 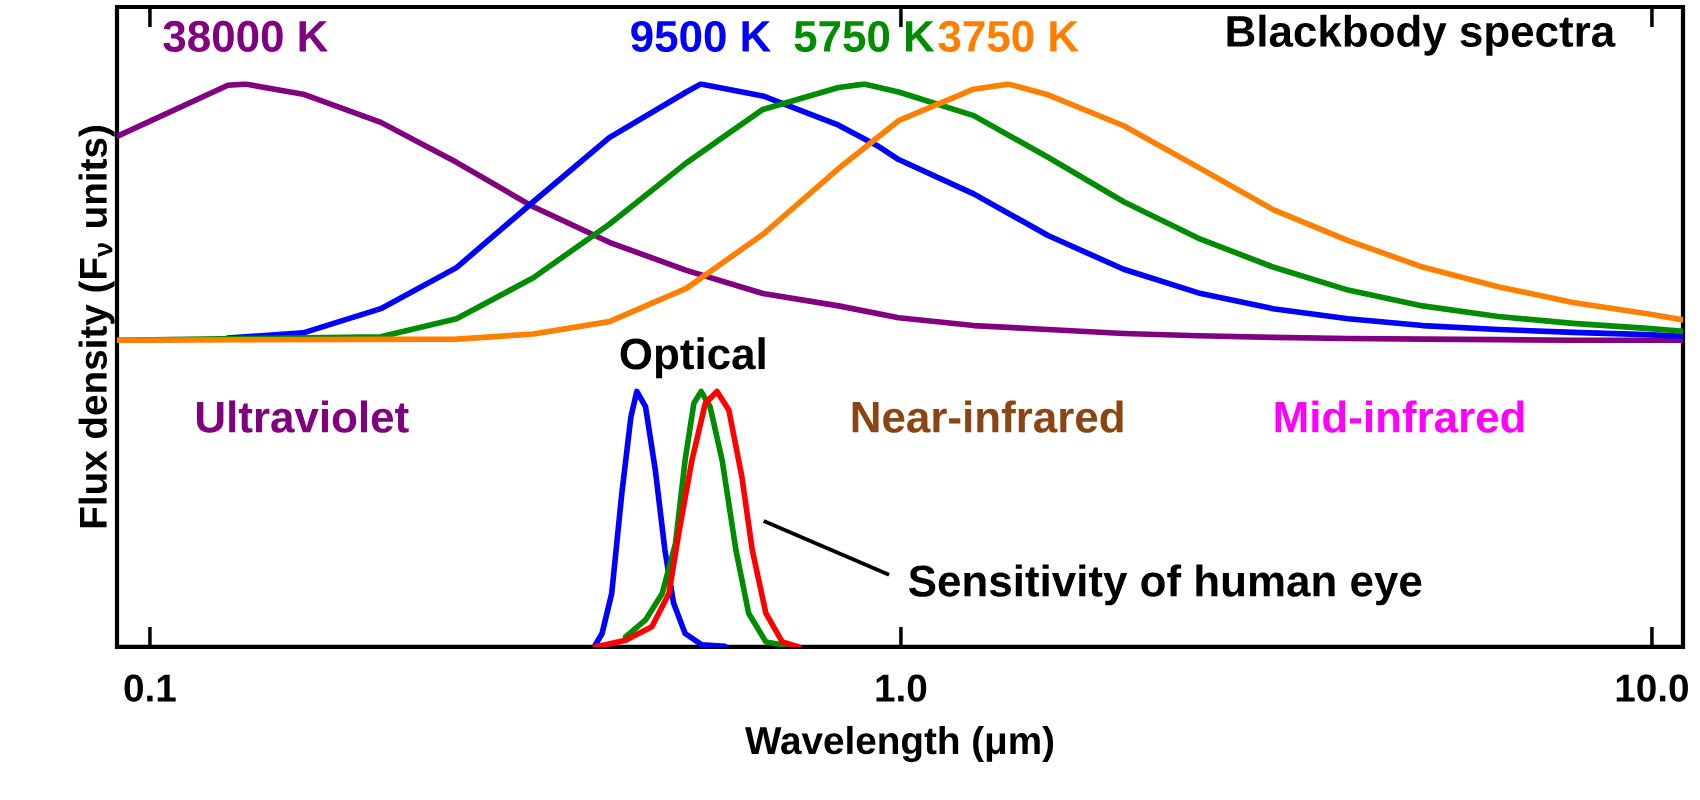 I want to click on series-label: 38000 K, so click(x=245, y=36).